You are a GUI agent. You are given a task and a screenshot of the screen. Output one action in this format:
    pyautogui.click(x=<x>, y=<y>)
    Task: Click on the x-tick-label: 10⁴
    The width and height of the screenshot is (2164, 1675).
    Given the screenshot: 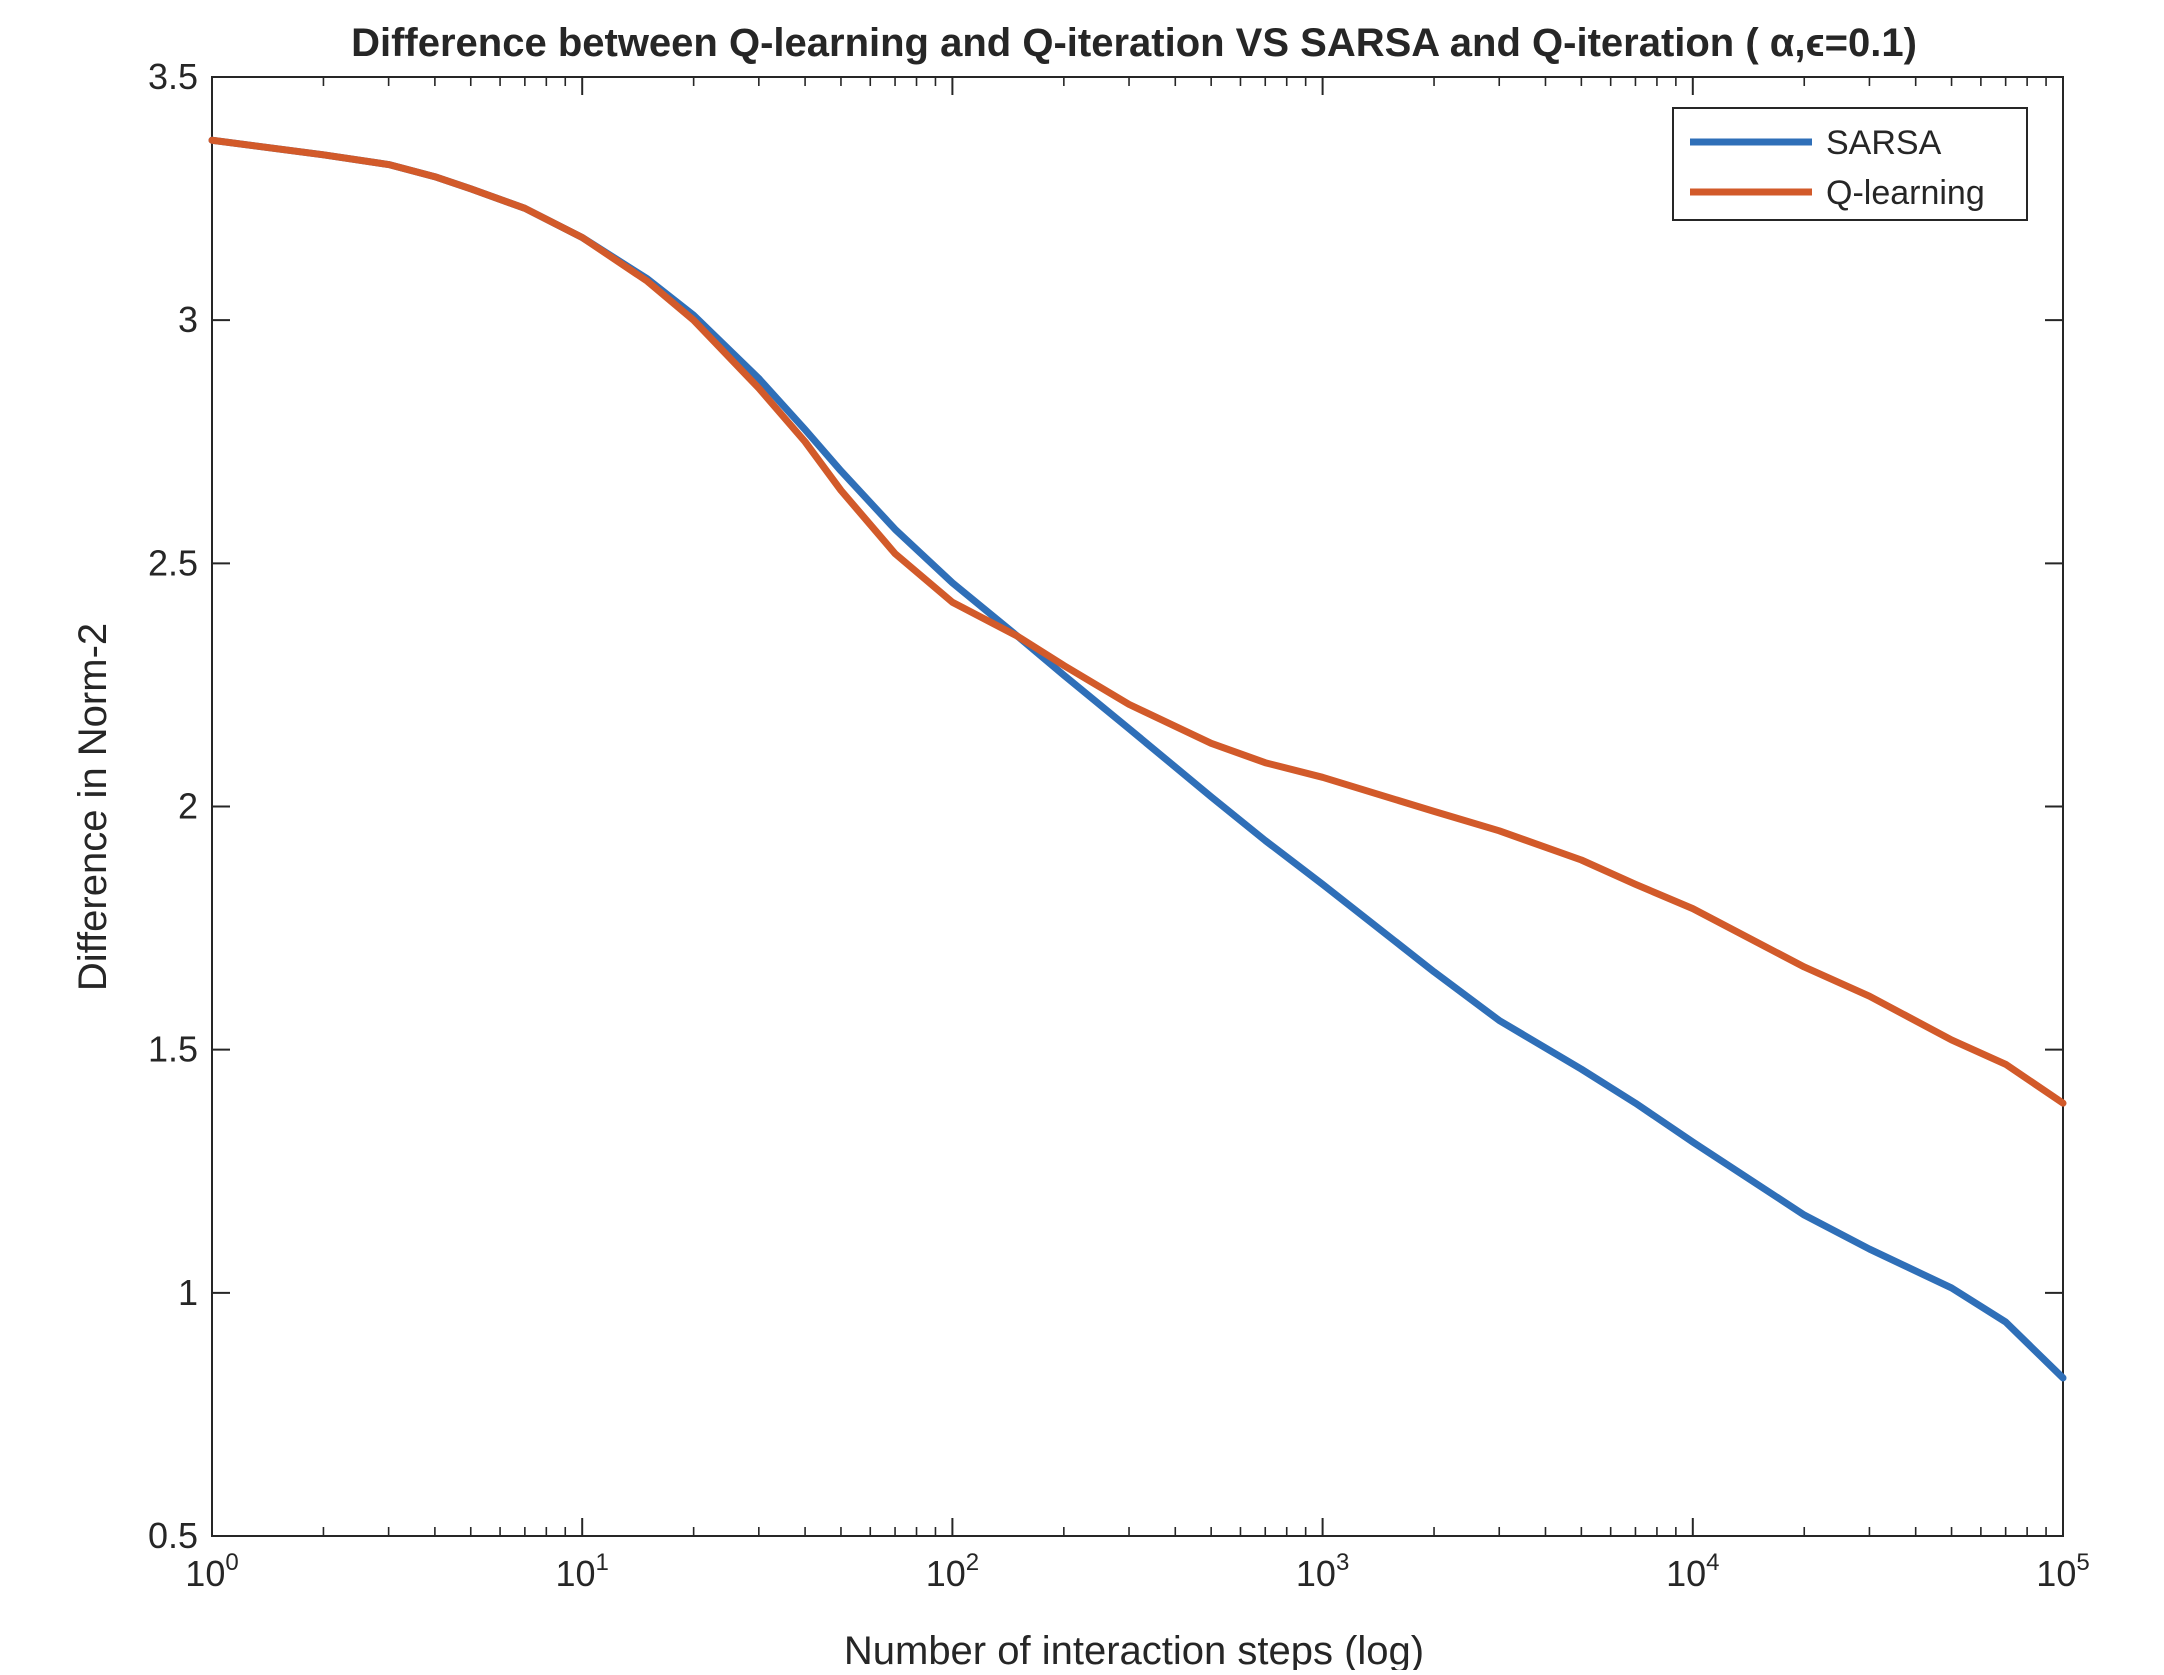 What is the action you would take?
    pyautogui.click(x=1692, y=1571)
    